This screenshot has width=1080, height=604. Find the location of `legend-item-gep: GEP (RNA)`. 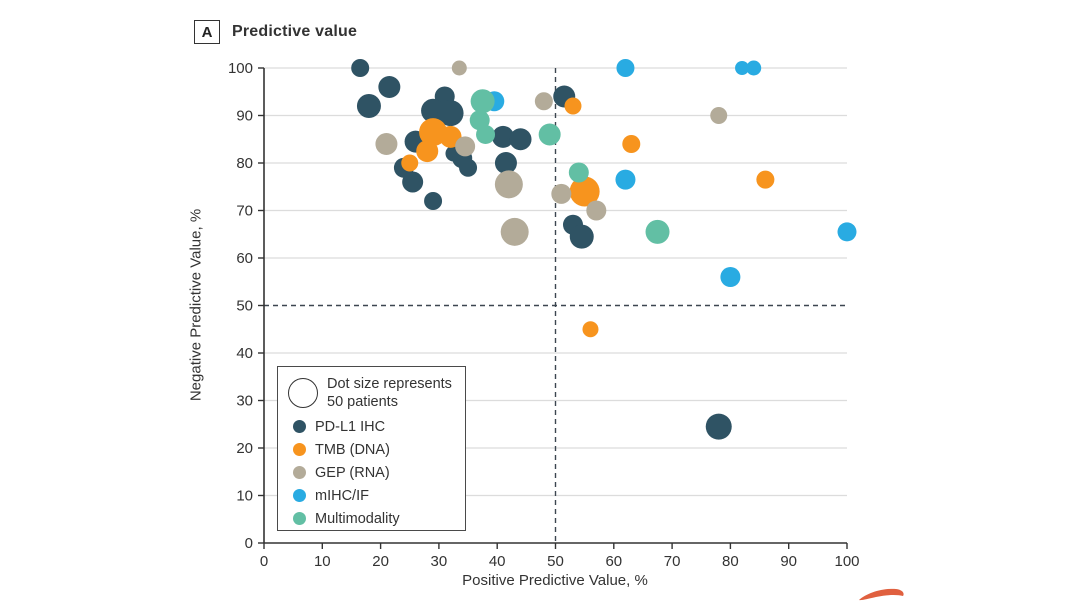

legend-item-gep: GEP (RNA) is located at coordinates (371, 472).